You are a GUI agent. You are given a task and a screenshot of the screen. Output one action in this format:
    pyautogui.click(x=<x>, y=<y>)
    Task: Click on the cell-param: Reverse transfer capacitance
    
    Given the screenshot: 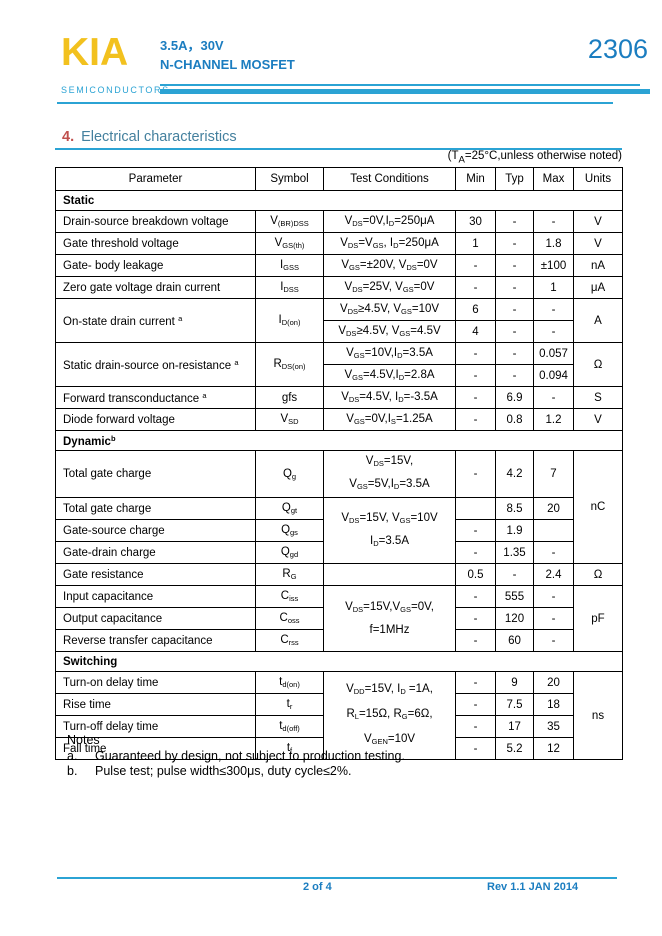 What is the action you would take?
    pyautogui.click(x=155, y=640)
    